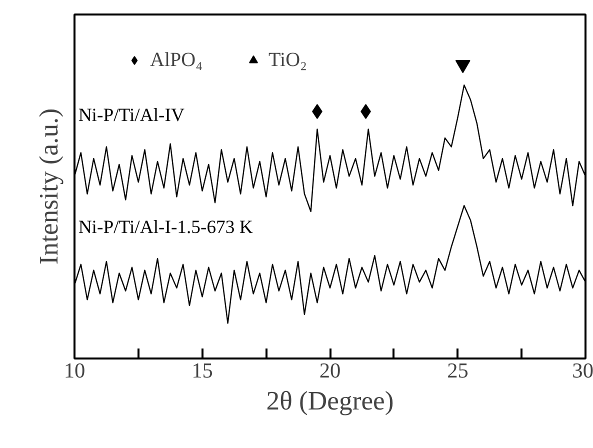 This screenshot has width=593, height=448. Describe the element at coordinates (457, 370) in the screenshot. I see `x-tick-label: 25` at that location.